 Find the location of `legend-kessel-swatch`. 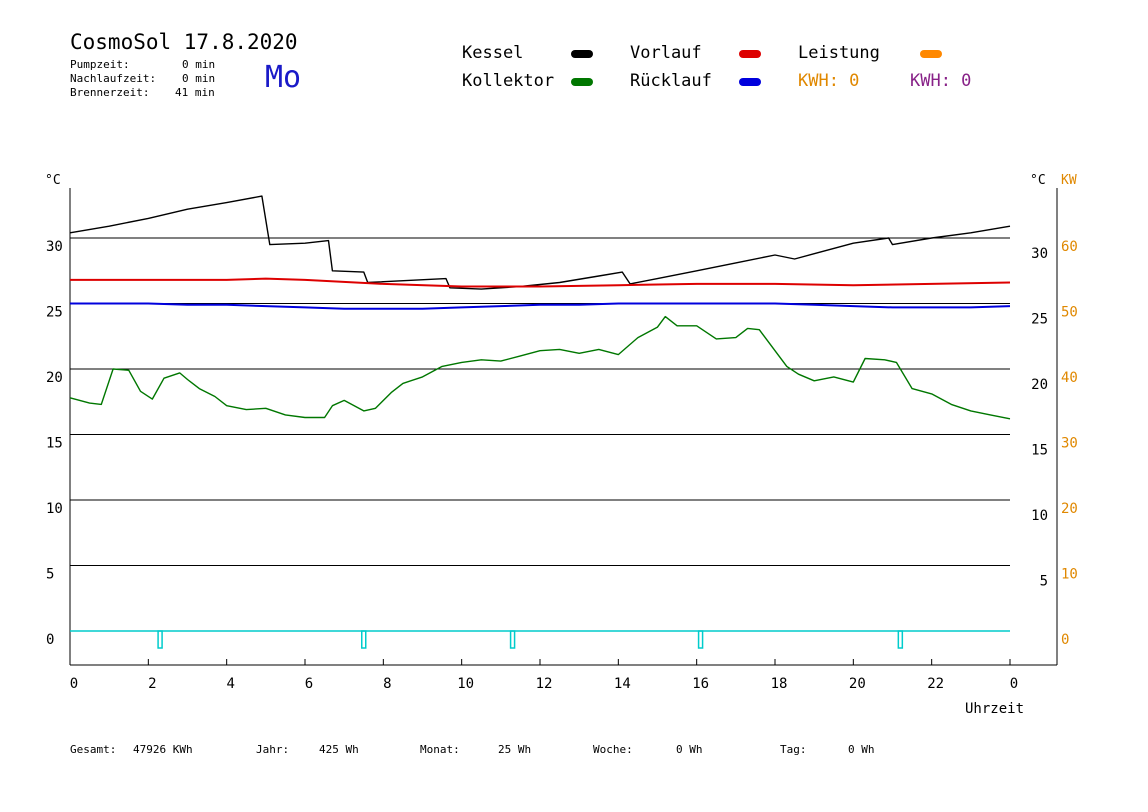

legend-kessel-swatch is located at coordinates (582, 54).